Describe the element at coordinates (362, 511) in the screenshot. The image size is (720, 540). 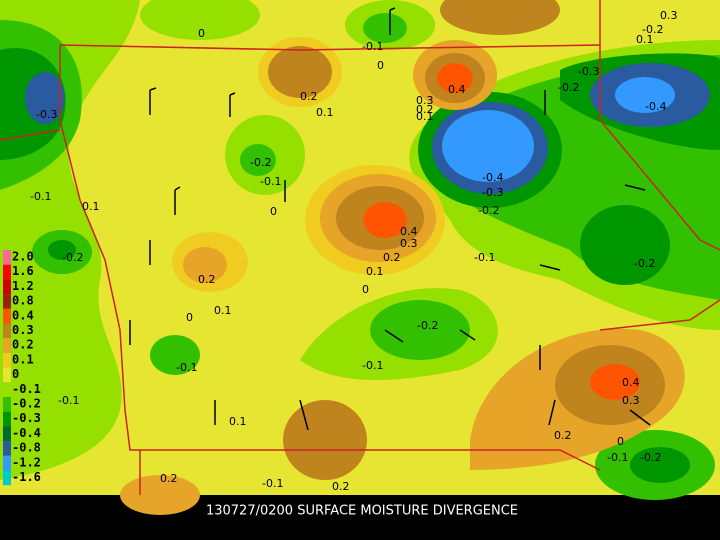
I see `map-title: 130727/0200 SURFACE MOISTURE DIVERGENCE` at that location.